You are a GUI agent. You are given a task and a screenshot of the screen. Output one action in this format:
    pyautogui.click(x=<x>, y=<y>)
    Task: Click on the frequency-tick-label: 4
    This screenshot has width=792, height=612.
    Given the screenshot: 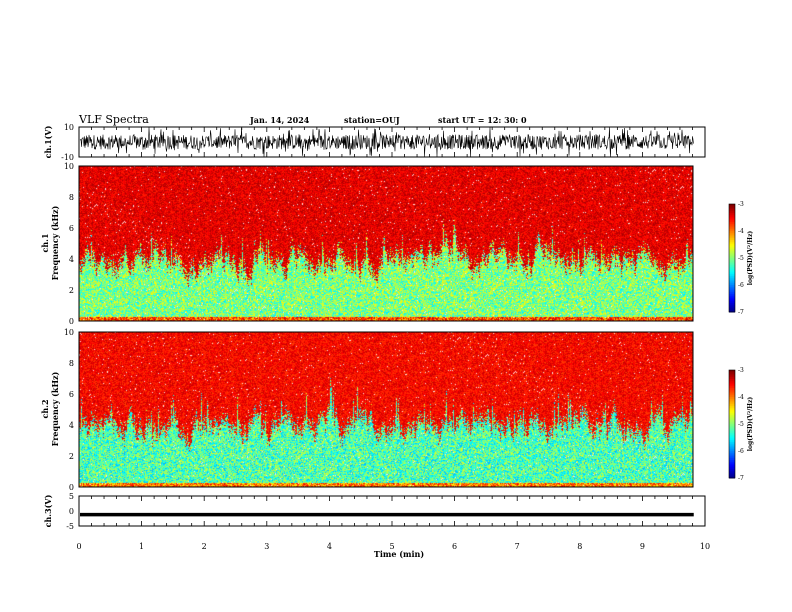 What is the action you would take?
    pyautogui.click(x=71, y=425)
    